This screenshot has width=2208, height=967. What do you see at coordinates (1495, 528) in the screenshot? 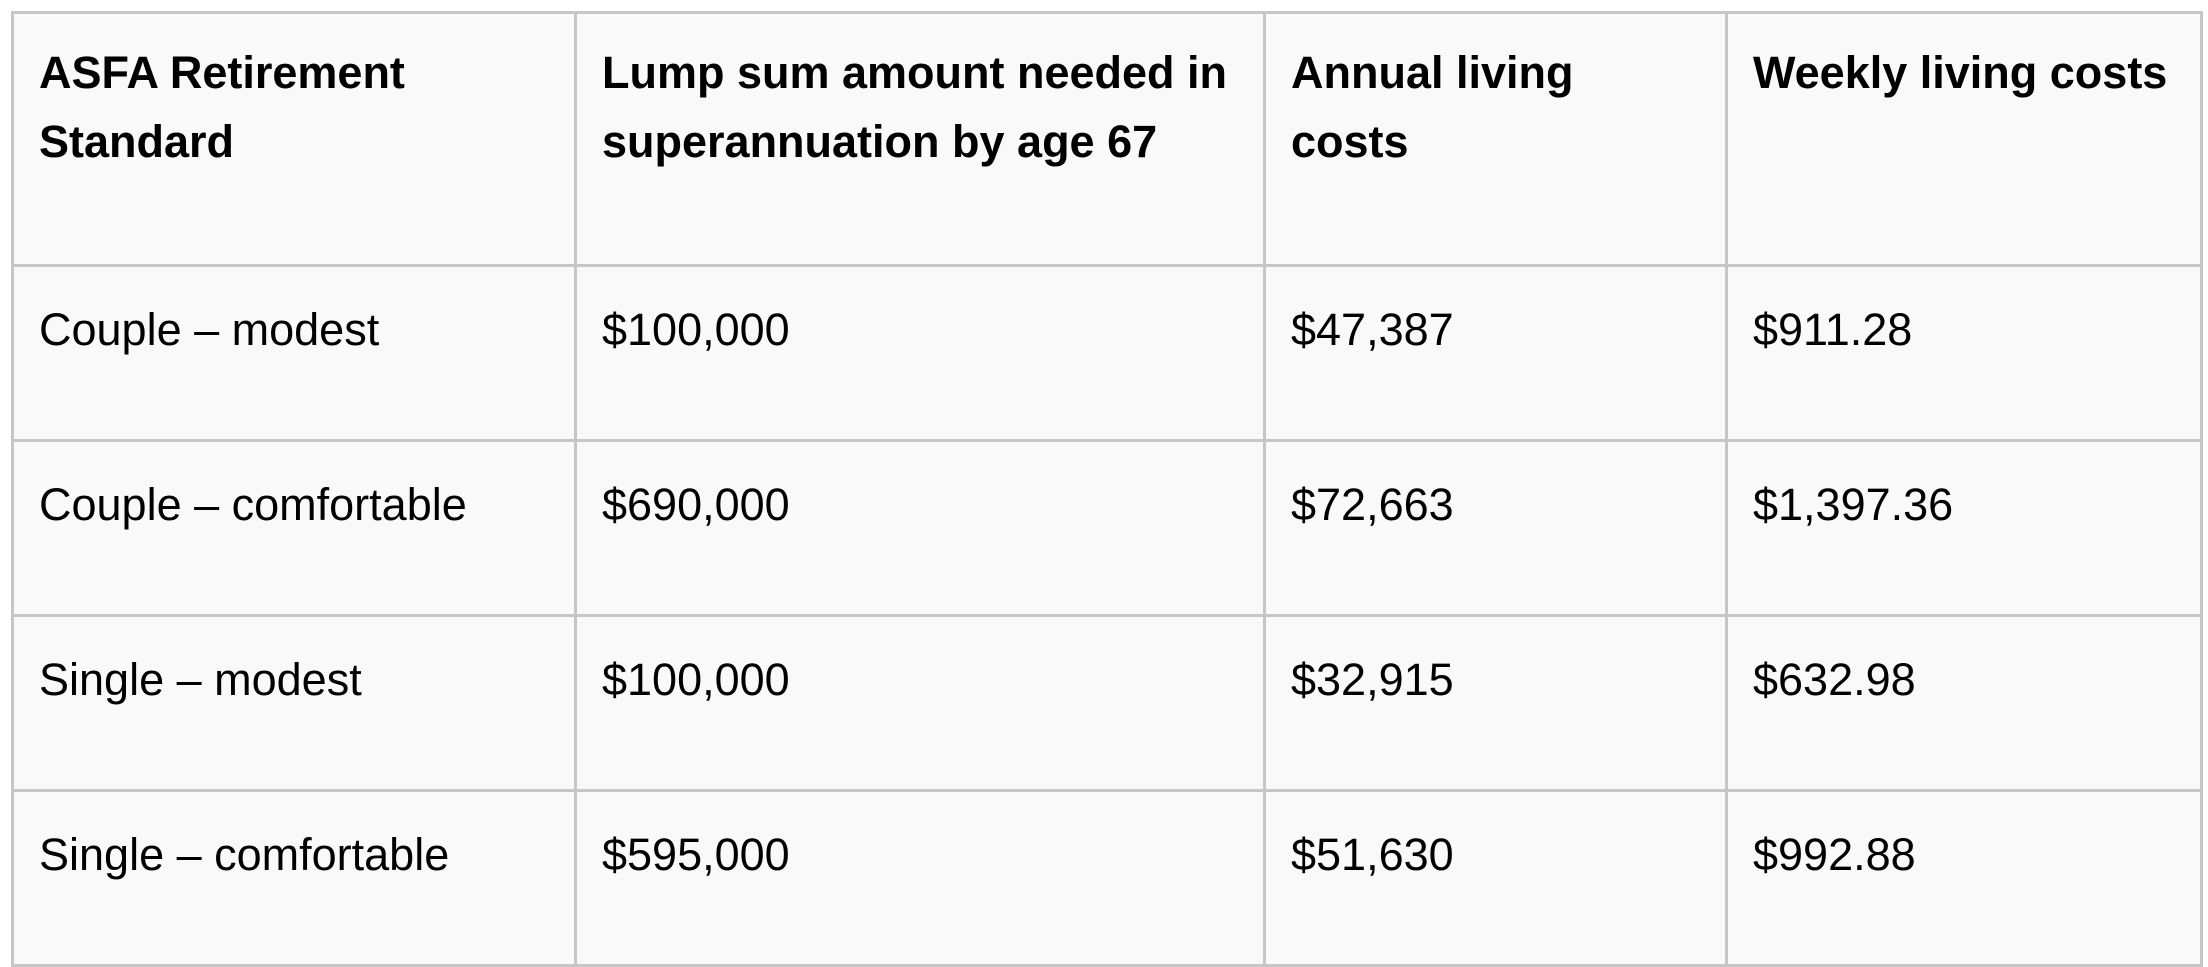
I see `table-cell: $72,663` at bounding box center [1495, 528].